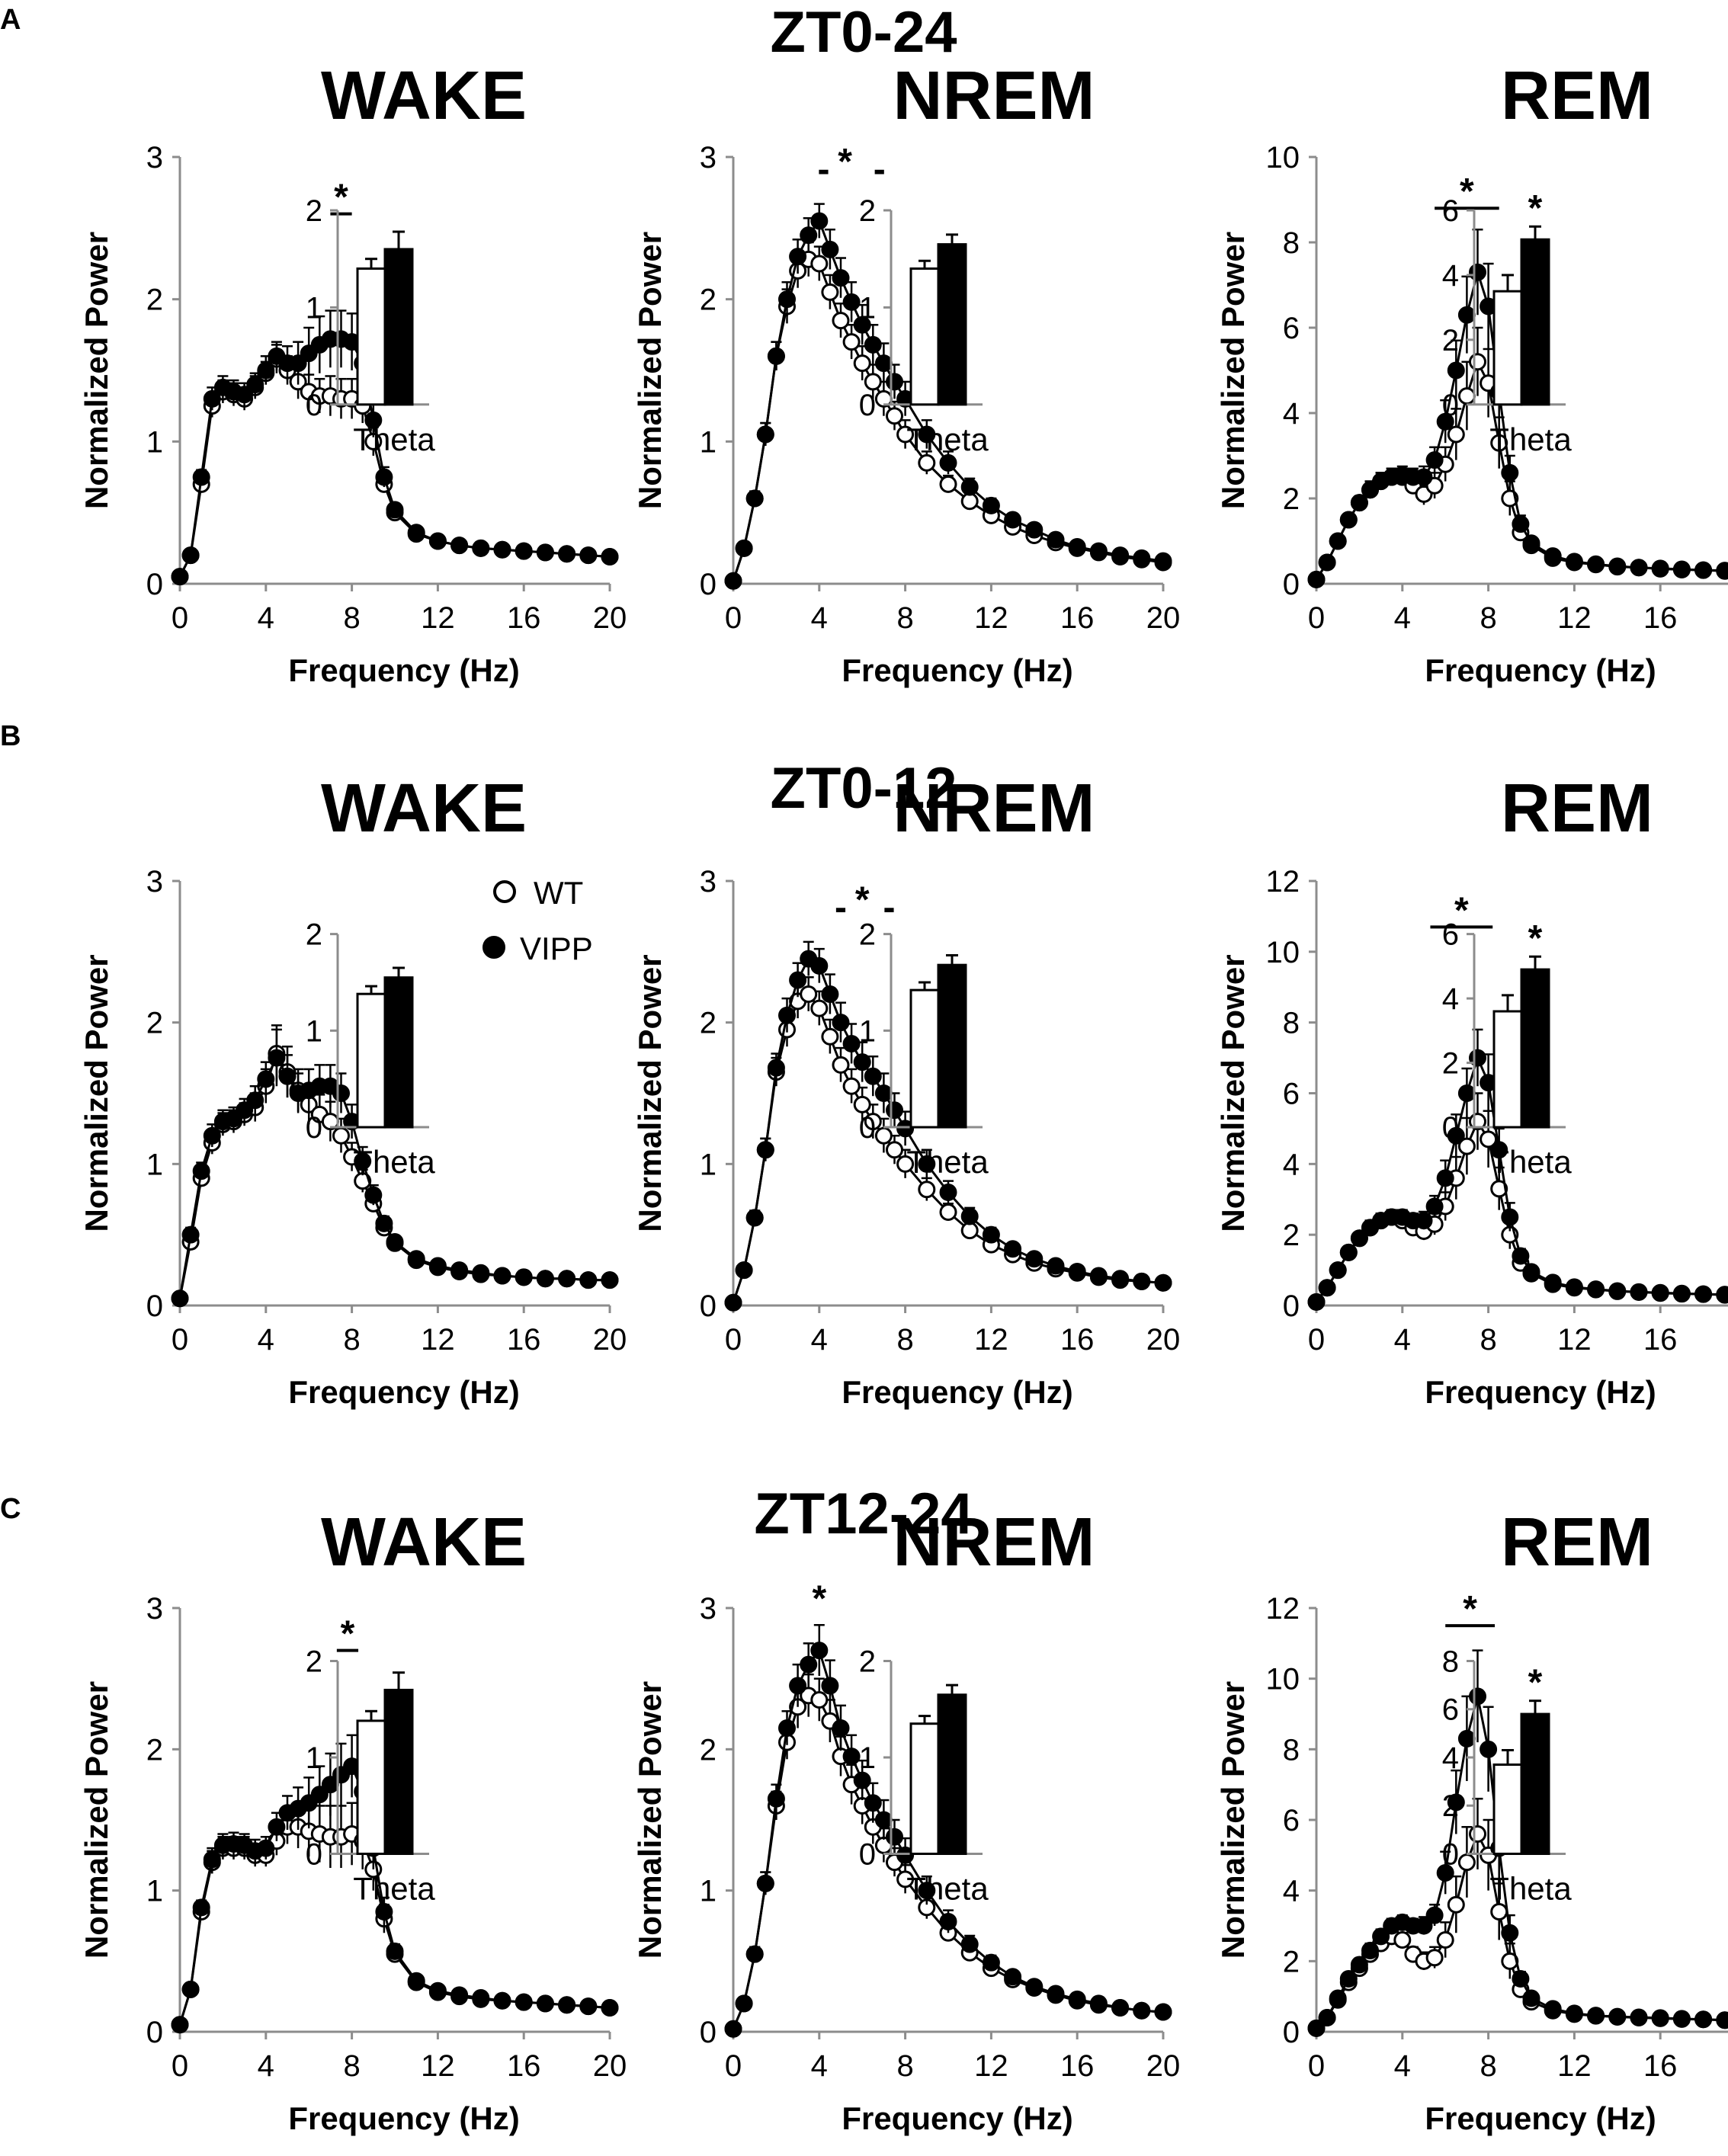 Image resolution: width=1728 pixels, height=2156 pixels. I want to click on inset-y-tick-label: 0, so click(1450, 1128).